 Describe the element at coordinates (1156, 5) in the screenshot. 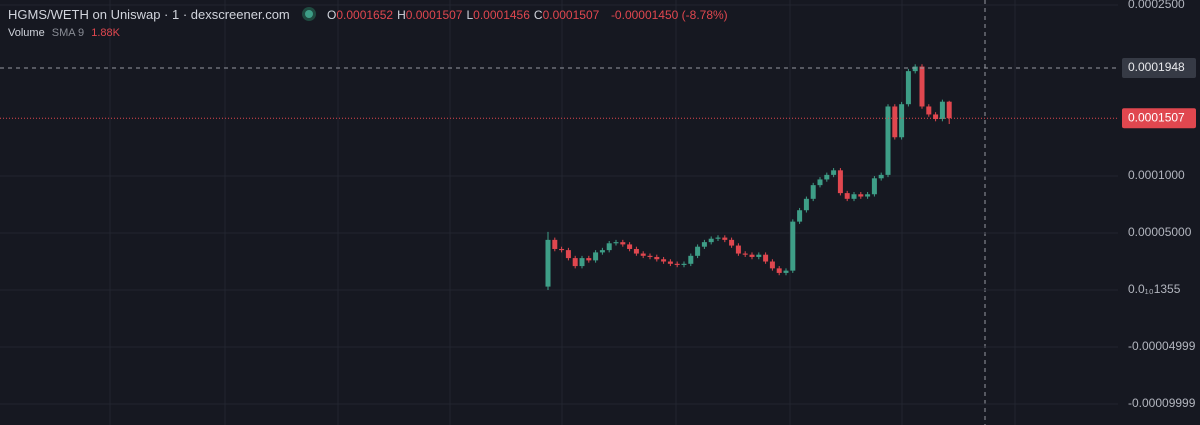

I see `y-tick-label: 0.0002500` at that location.